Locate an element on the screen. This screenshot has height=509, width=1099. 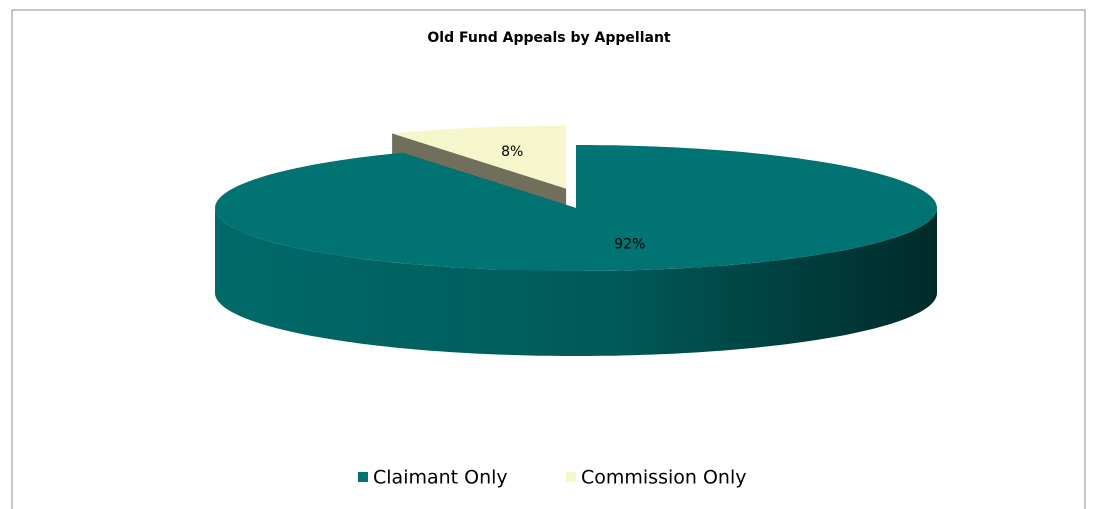
chart-title: Old Fund Appeals by Appellant is located at coordinates (549, 38).